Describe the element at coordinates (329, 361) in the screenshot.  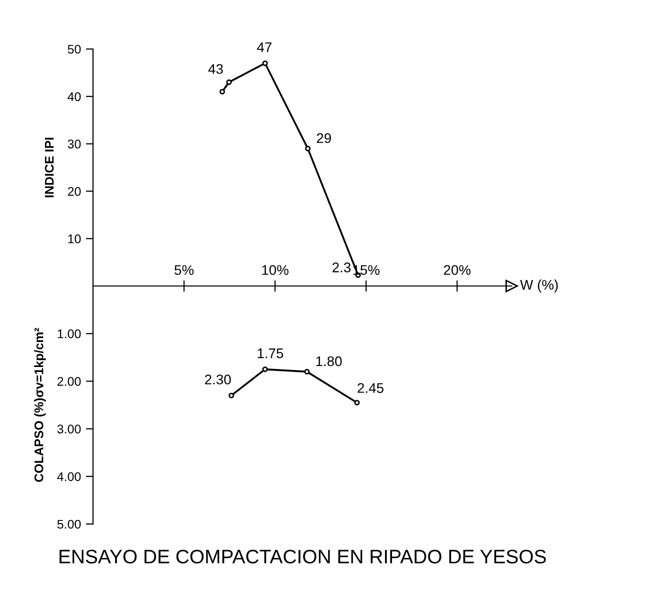
I see `data-label: 1.80` at that location.